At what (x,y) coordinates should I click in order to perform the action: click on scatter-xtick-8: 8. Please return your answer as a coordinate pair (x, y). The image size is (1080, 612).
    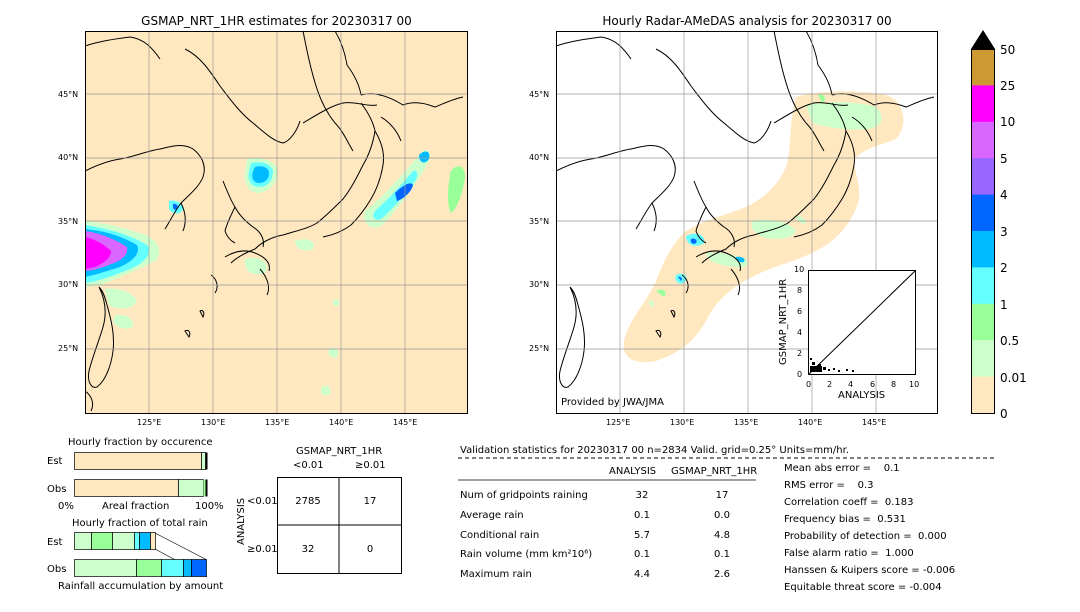
    Looking at the image, I should click on (894, 384).